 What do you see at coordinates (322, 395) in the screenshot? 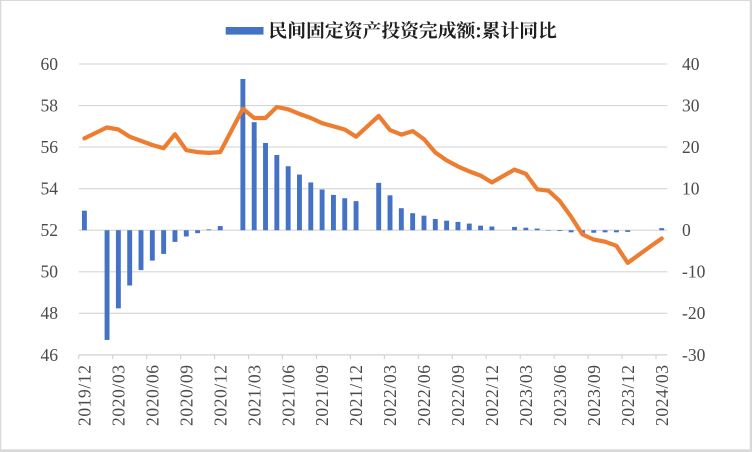
I see `svg-text: 2021/09` at bounding box center [322, 395].